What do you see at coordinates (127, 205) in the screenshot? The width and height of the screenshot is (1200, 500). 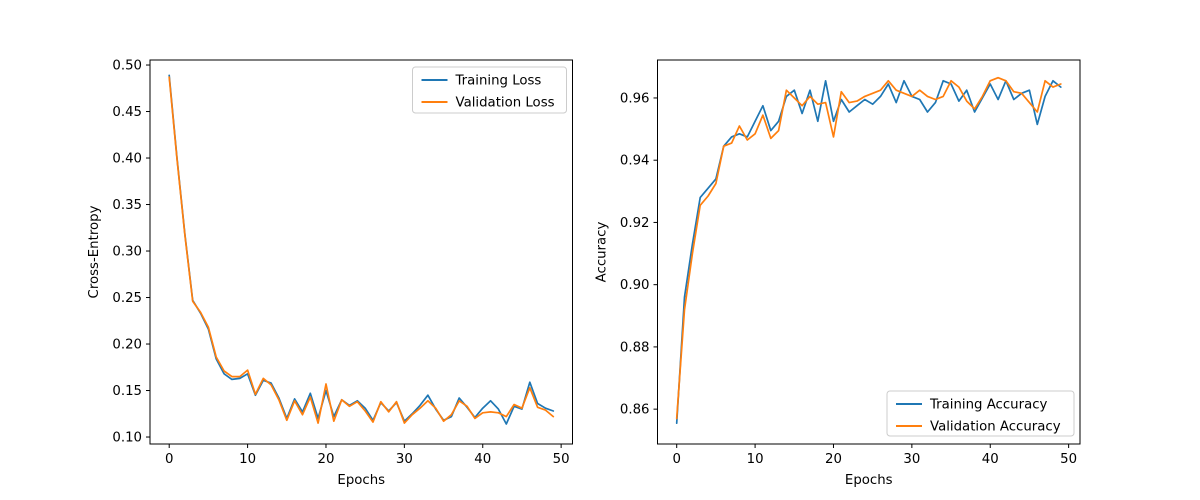 I see `y-tick-label: 0.35` at bounding box center [127, 205].